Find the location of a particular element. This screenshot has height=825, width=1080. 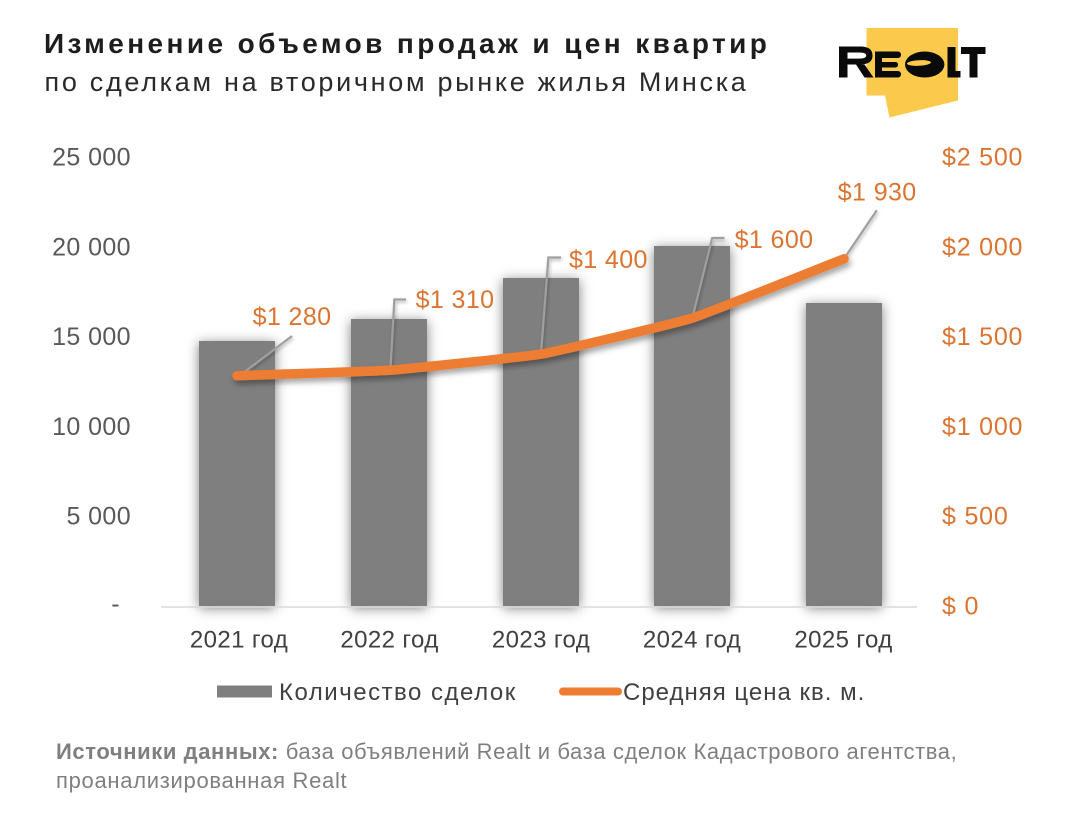

svg-text: Средняя цена кв. м. is located at coordinates (744, 692).